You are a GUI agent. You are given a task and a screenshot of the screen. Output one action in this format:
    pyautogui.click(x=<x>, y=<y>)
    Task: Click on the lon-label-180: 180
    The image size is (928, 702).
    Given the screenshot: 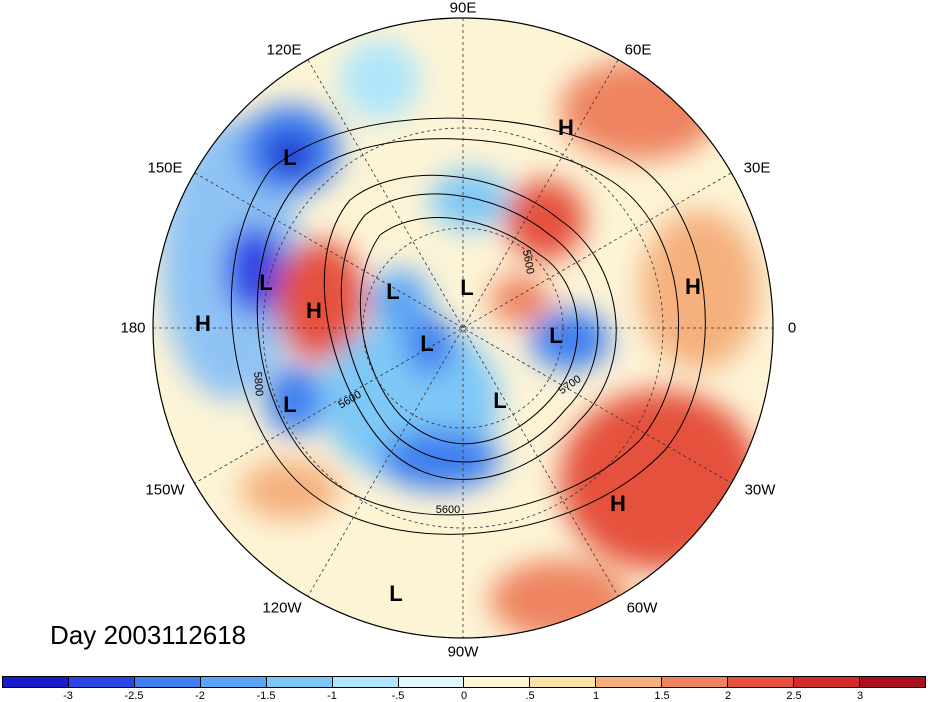 What is the action you would take?
    pyautogui.click(x=133, y=328)
    